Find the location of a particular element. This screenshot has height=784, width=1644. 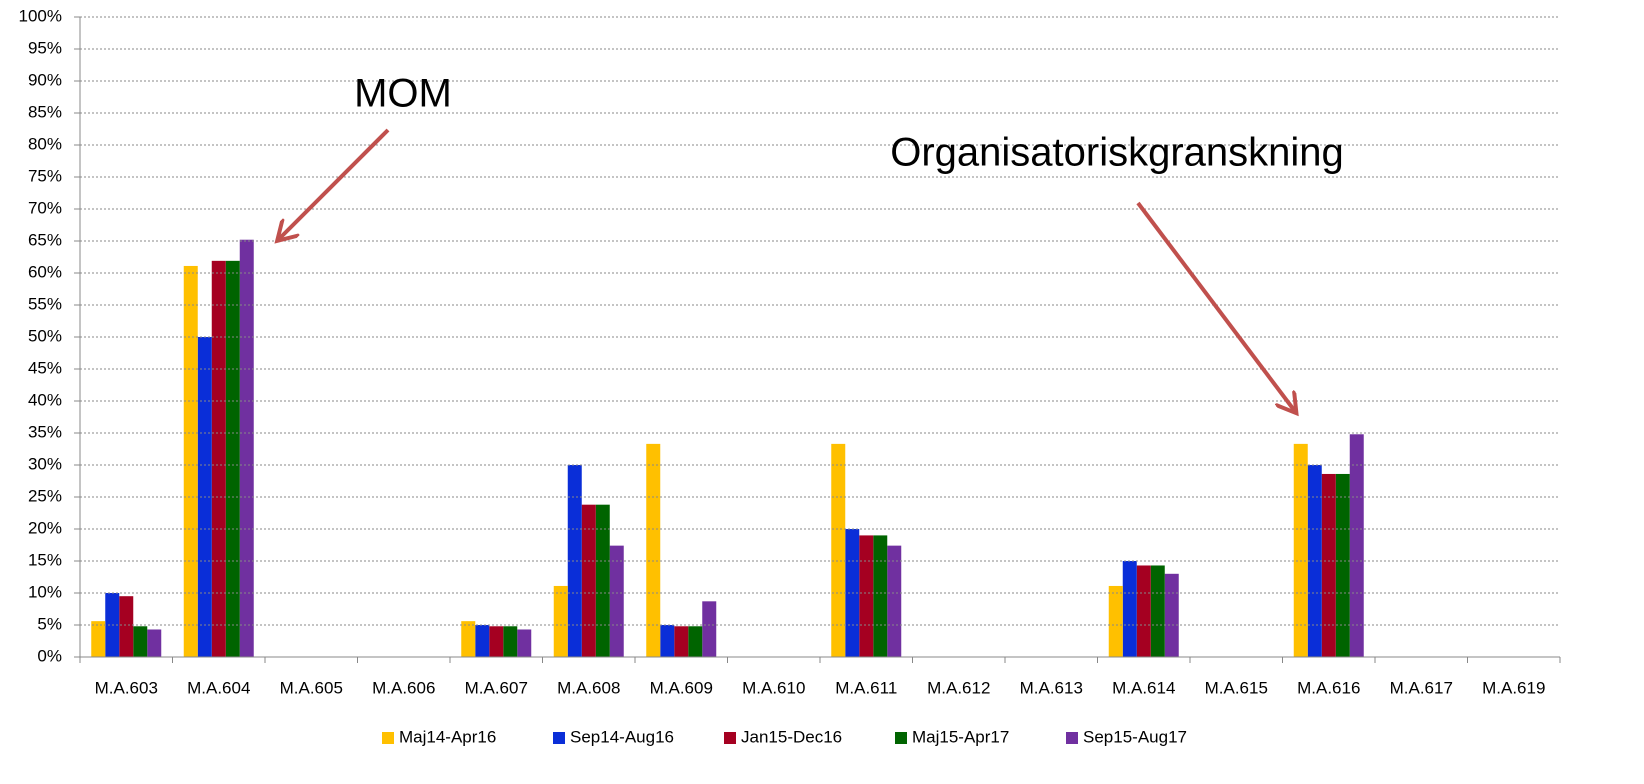

y-tick-label: 30% is located at coordinates (45, 463).